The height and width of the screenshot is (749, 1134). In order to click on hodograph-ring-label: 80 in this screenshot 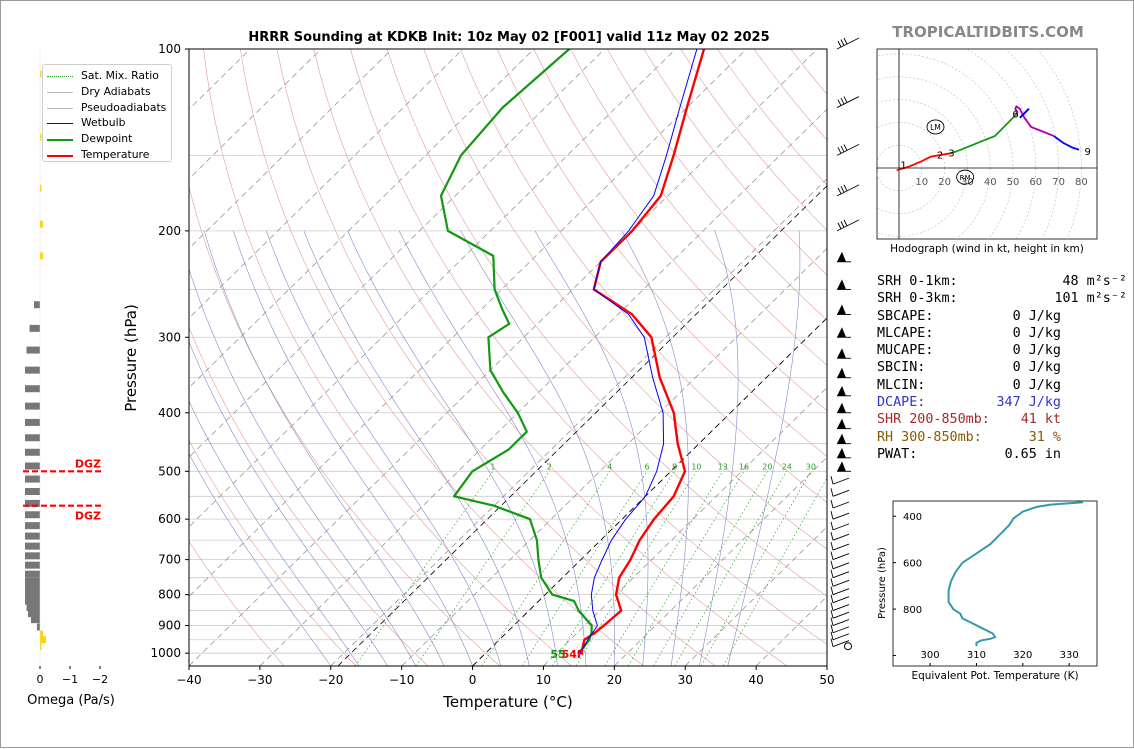, I will do `click(1081, 182)`.